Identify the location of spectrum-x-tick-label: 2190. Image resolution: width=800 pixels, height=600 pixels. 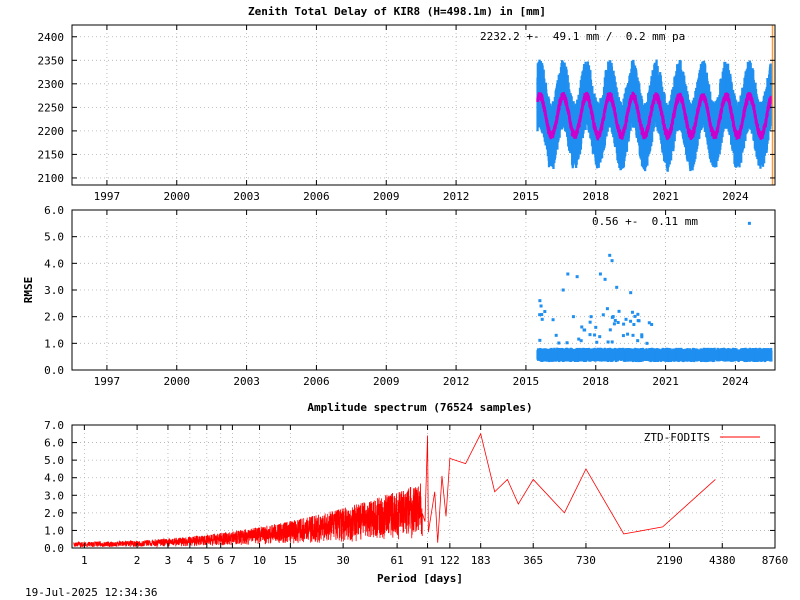
(669, 560).